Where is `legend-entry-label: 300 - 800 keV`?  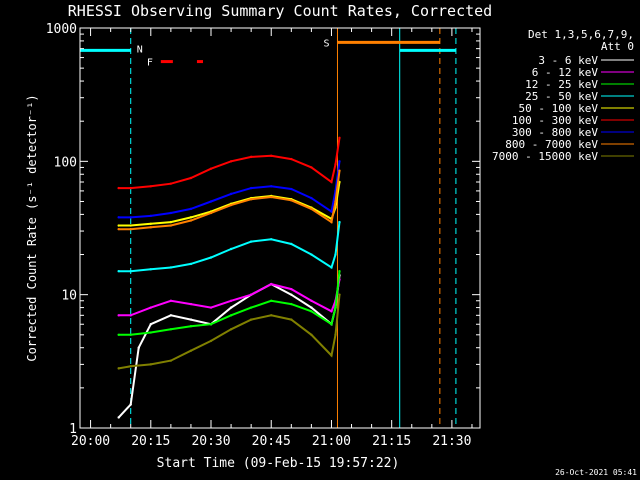 legend-entry-label: 300 - 800 keV is located at coordinates (555, 132).